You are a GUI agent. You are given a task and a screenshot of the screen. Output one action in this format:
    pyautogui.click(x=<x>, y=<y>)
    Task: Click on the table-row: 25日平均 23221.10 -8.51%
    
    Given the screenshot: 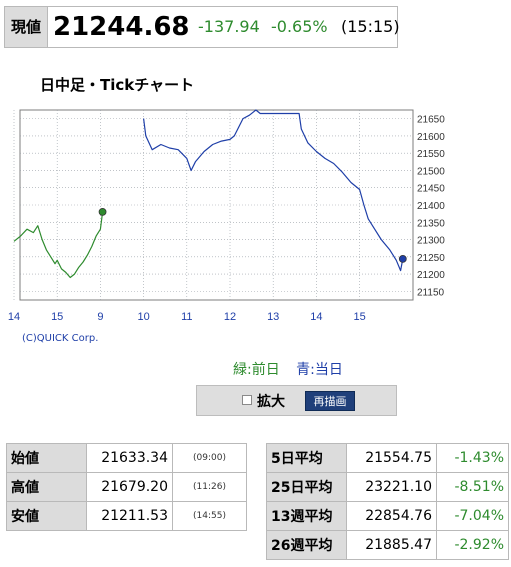 What is the action you would take?
    pyautogui.click(x=387, y=487)
    